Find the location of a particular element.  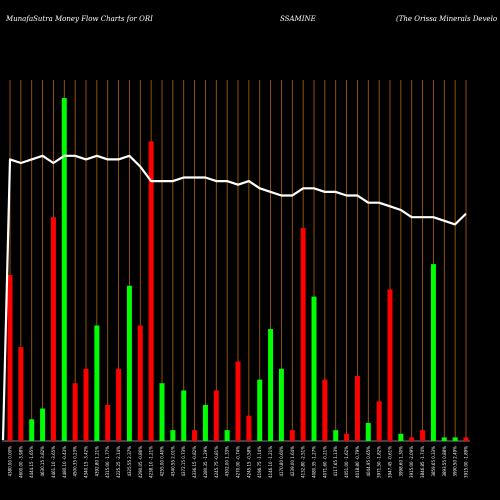

x-tick-label: 4325.55 2.37% is located at coordinates (129, 461).